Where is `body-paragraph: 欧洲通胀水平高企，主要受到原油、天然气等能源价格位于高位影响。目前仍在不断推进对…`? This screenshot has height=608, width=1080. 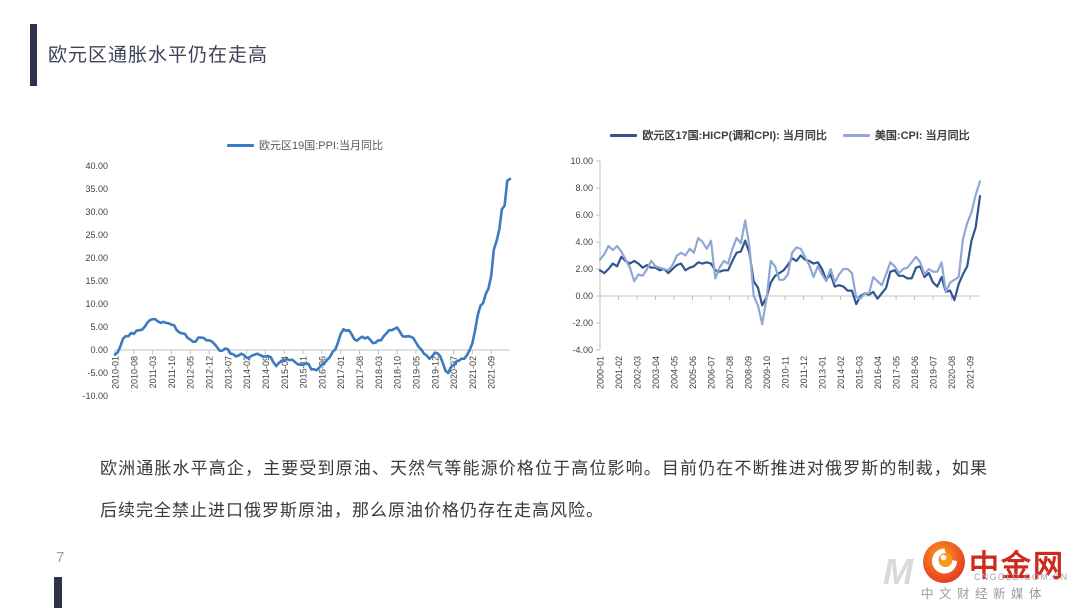 body-paragraph: 欧洲通胀水平高企，主要受到原油、天然气等能源价格位于高位影响。目前仍在不断推进对… is located at coordinates (544, 489).